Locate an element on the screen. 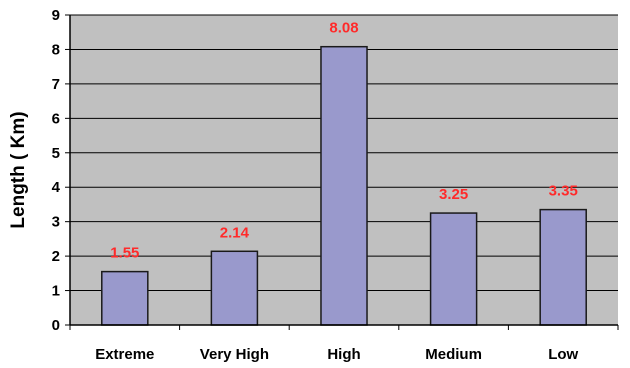 The width and height of the screenshot is (630, 368). x-category-labels: Extreme Very High High Medium Low is located at coordinates (344, 344).